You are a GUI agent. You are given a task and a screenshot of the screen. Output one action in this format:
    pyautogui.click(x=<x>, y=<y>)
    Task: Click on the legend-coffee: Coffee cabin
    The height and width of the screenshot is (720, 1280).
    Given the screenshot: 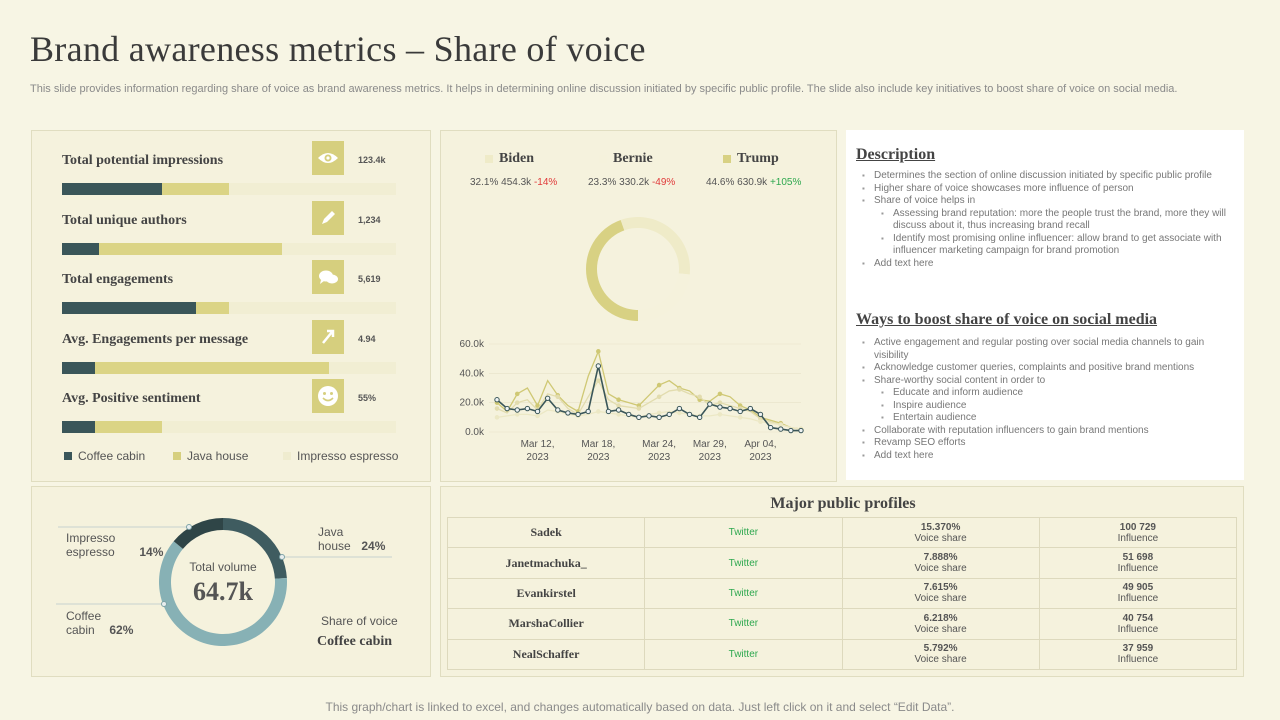 What is the action you would take?
    pyautogui.click(x=104, y=456)
    